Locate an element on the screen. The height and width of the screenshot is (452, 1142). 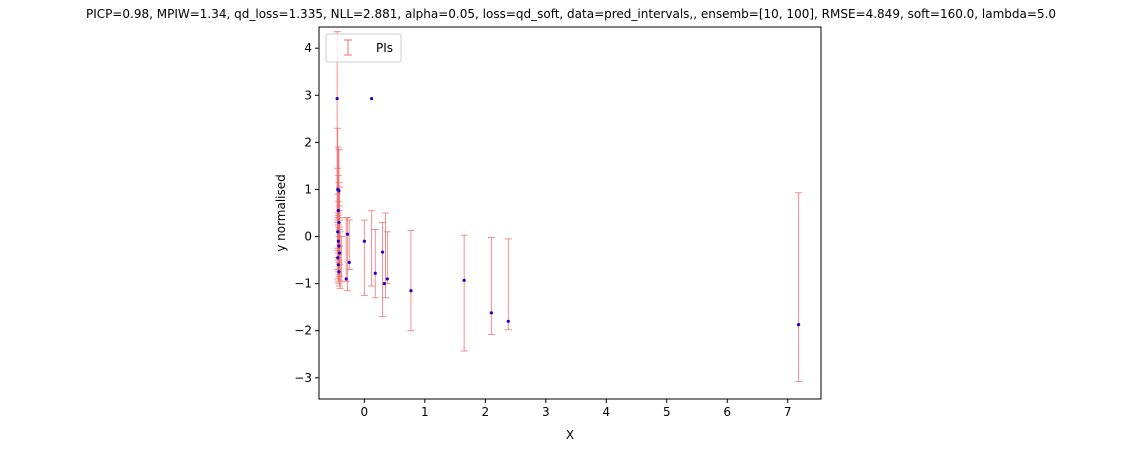
x-tick-label: 6 is located at coordinates (727, 412).